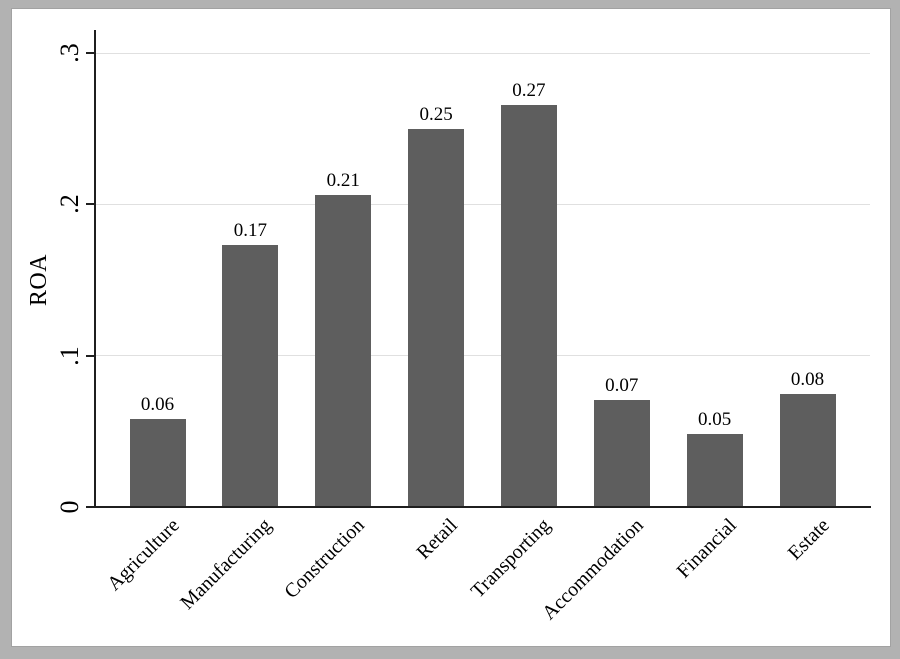 Image resolution: width=900 pixels, height=659 pixels. I want to click on y-tick-label: 0, so click(69, 507).